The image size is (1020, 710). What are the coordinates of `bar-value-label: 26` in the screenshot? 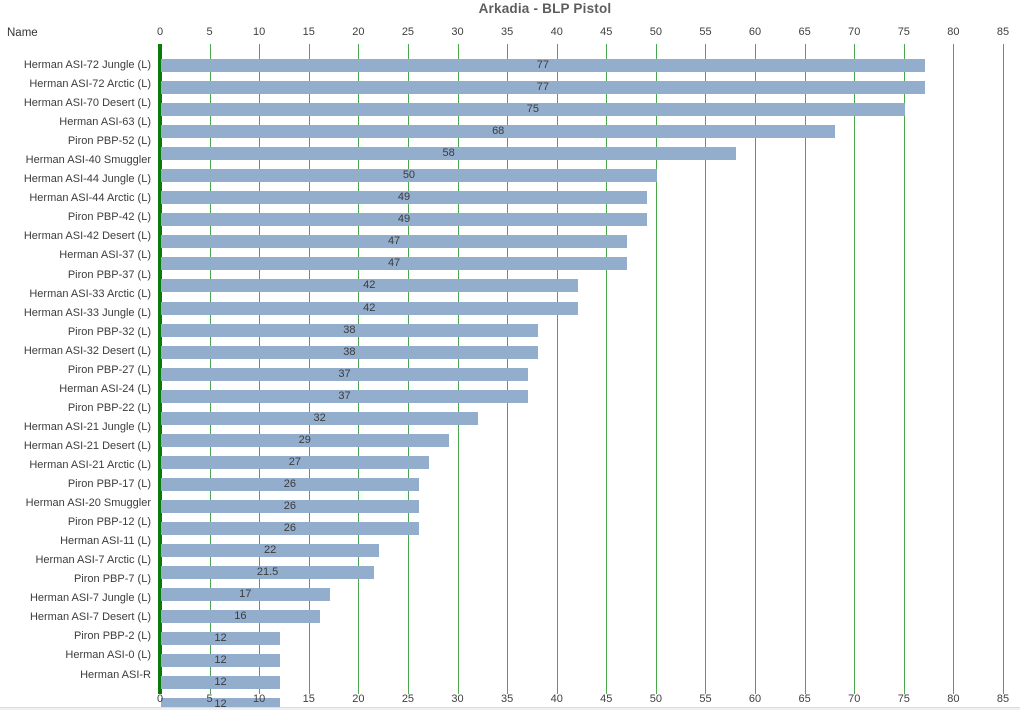 It's located at (290, 505).